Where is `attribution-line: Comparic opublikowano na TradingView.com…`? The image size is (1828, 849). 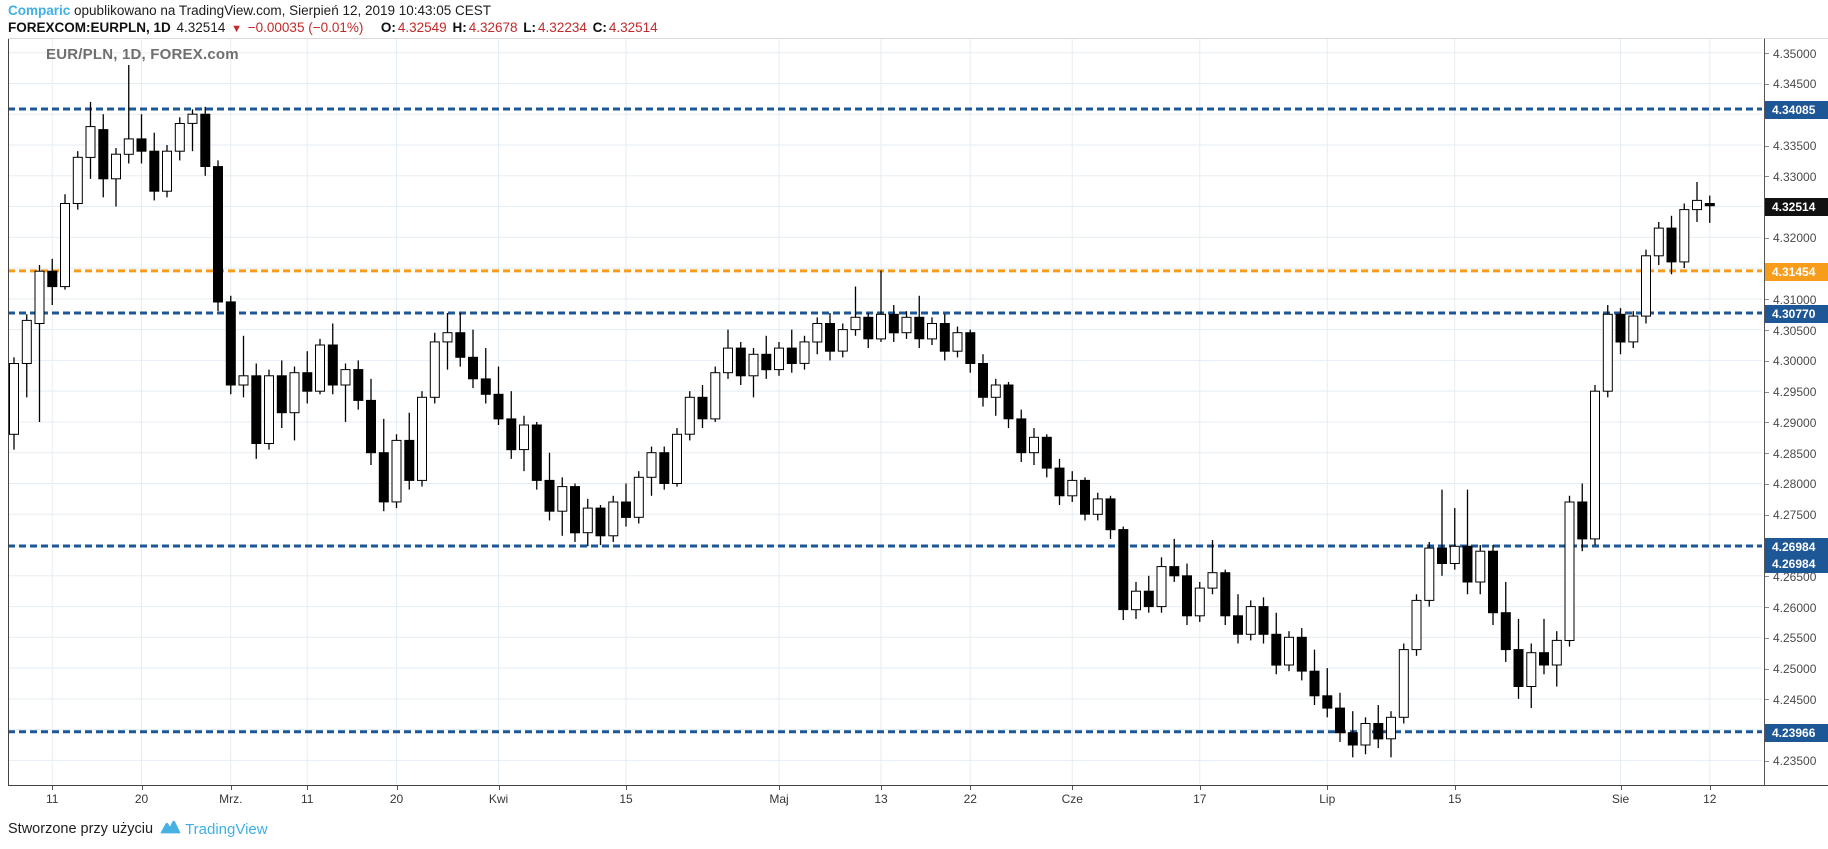
attribution-line: Comparic opublikowano na TradingView.com… is located at coordinates (334, 11).